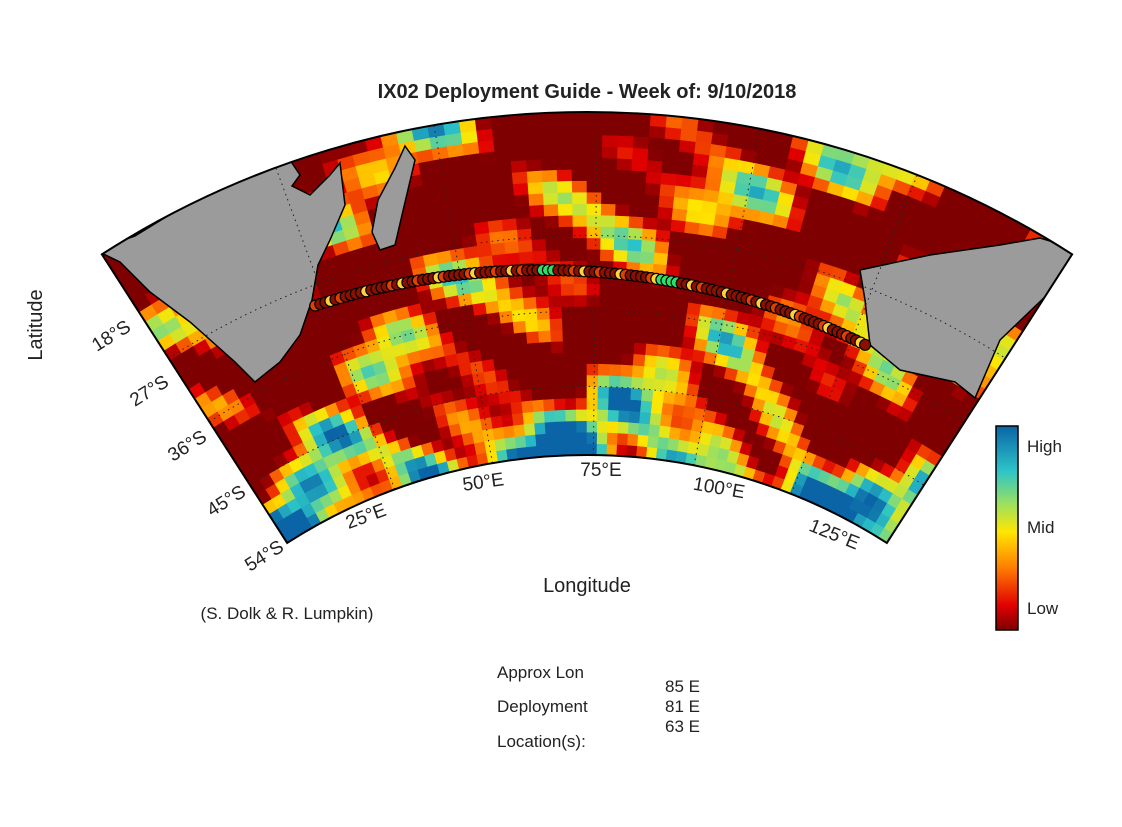 This screenshot has width=1122, height=827. What do you see at coordinates (540, 672) in the screenshot?
I see `info-label: Approx Lon` at bounding box center [540, 672].